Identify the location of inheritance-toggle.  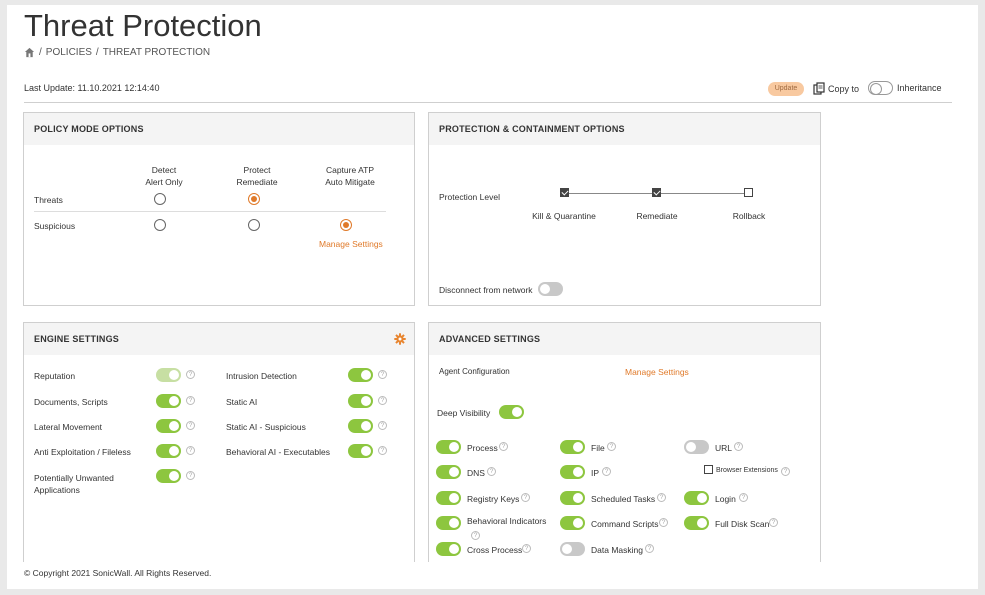
(880, 88).